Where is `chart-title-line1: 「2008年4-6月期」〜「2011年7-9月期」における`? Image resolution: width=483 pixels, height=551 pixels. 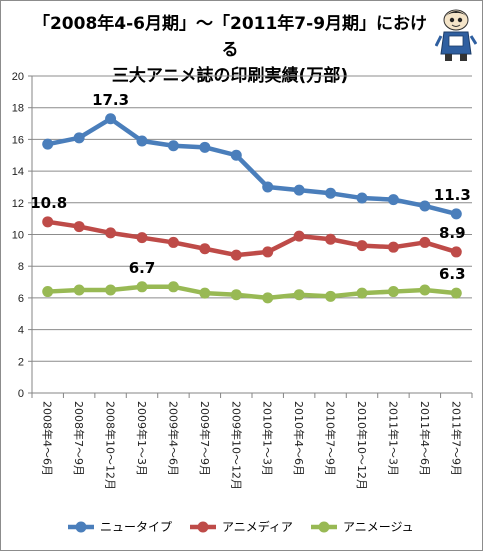
chart-title-line1: 「2008年4-6月期」〜「2011年7-9月期」における is located at coordinates (230, 37).